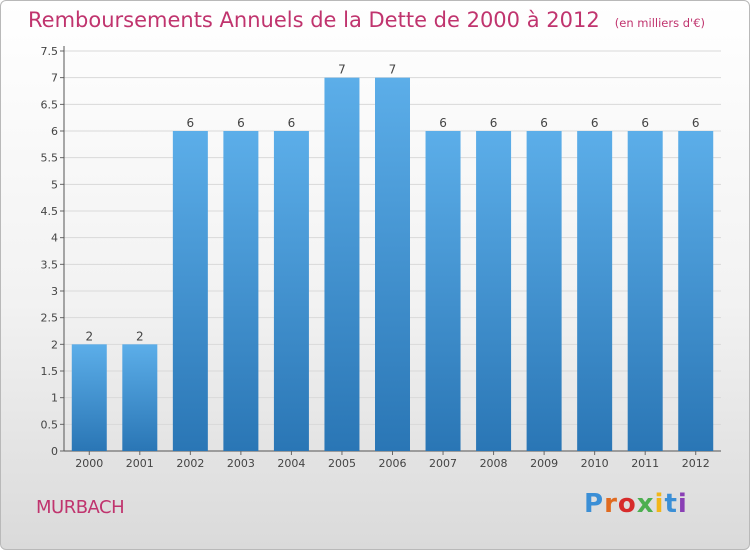  I want to click on y-tick-label: 4, so click(54, 238).